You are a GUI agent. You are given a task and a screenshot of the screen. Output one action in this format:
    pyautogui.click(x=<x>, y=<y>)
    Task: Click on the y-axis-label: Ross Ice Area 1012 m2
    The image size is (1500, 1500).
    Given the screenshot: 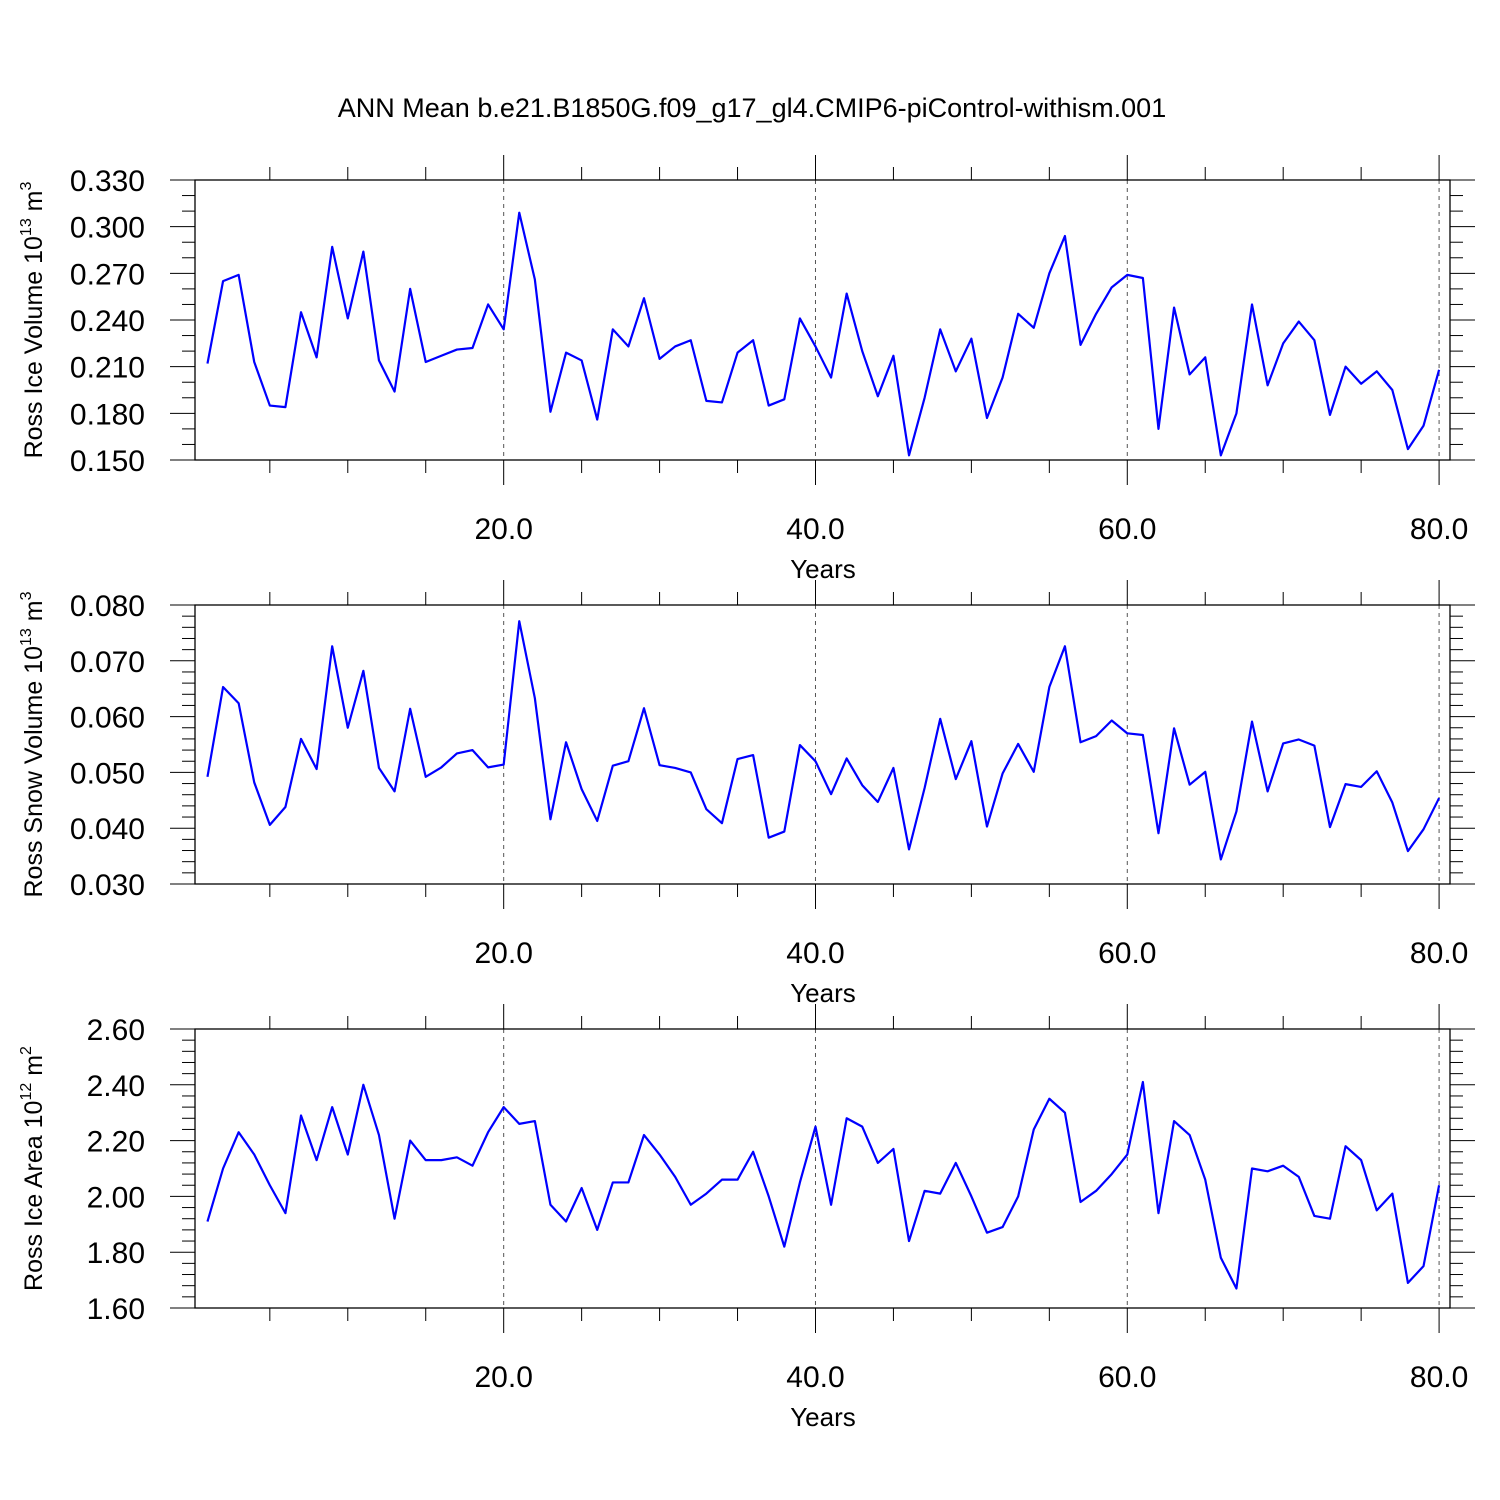 What is the action you would take?
    pyautogui.click(x=33, y=1168)
    